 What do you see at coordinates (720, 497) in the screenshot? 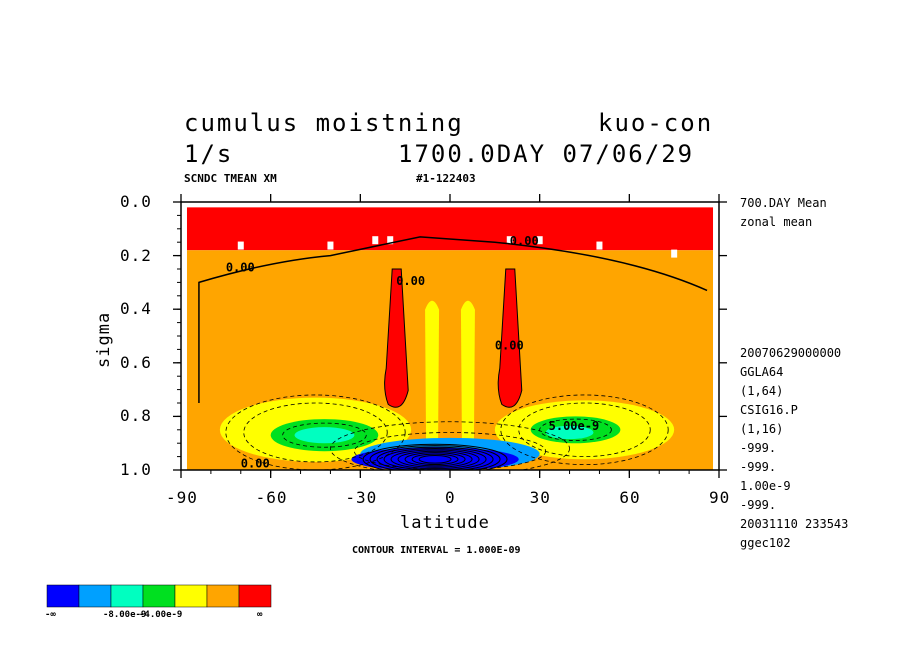
I see `x-tick-label-6: 90` at bounding box center [720, 497].